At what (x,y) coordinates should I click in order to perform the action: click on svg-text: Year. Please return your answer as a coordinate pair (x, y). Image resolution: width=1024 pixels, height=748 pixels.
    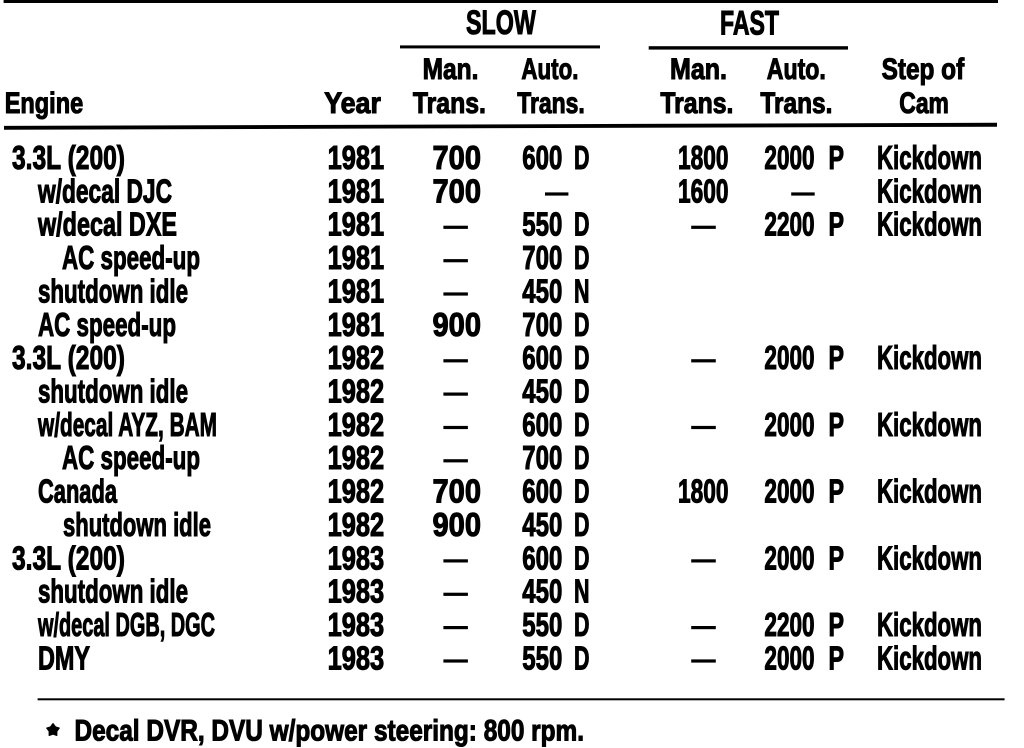
    Looking at the image, I should click on (352, 103).